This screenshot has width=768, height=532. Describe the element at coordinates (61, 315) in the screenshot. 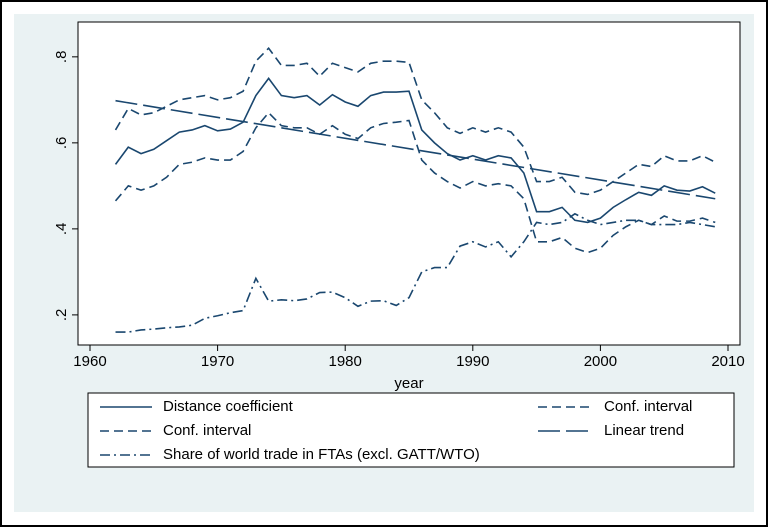

I see `y-tick-label: .2` at that location.